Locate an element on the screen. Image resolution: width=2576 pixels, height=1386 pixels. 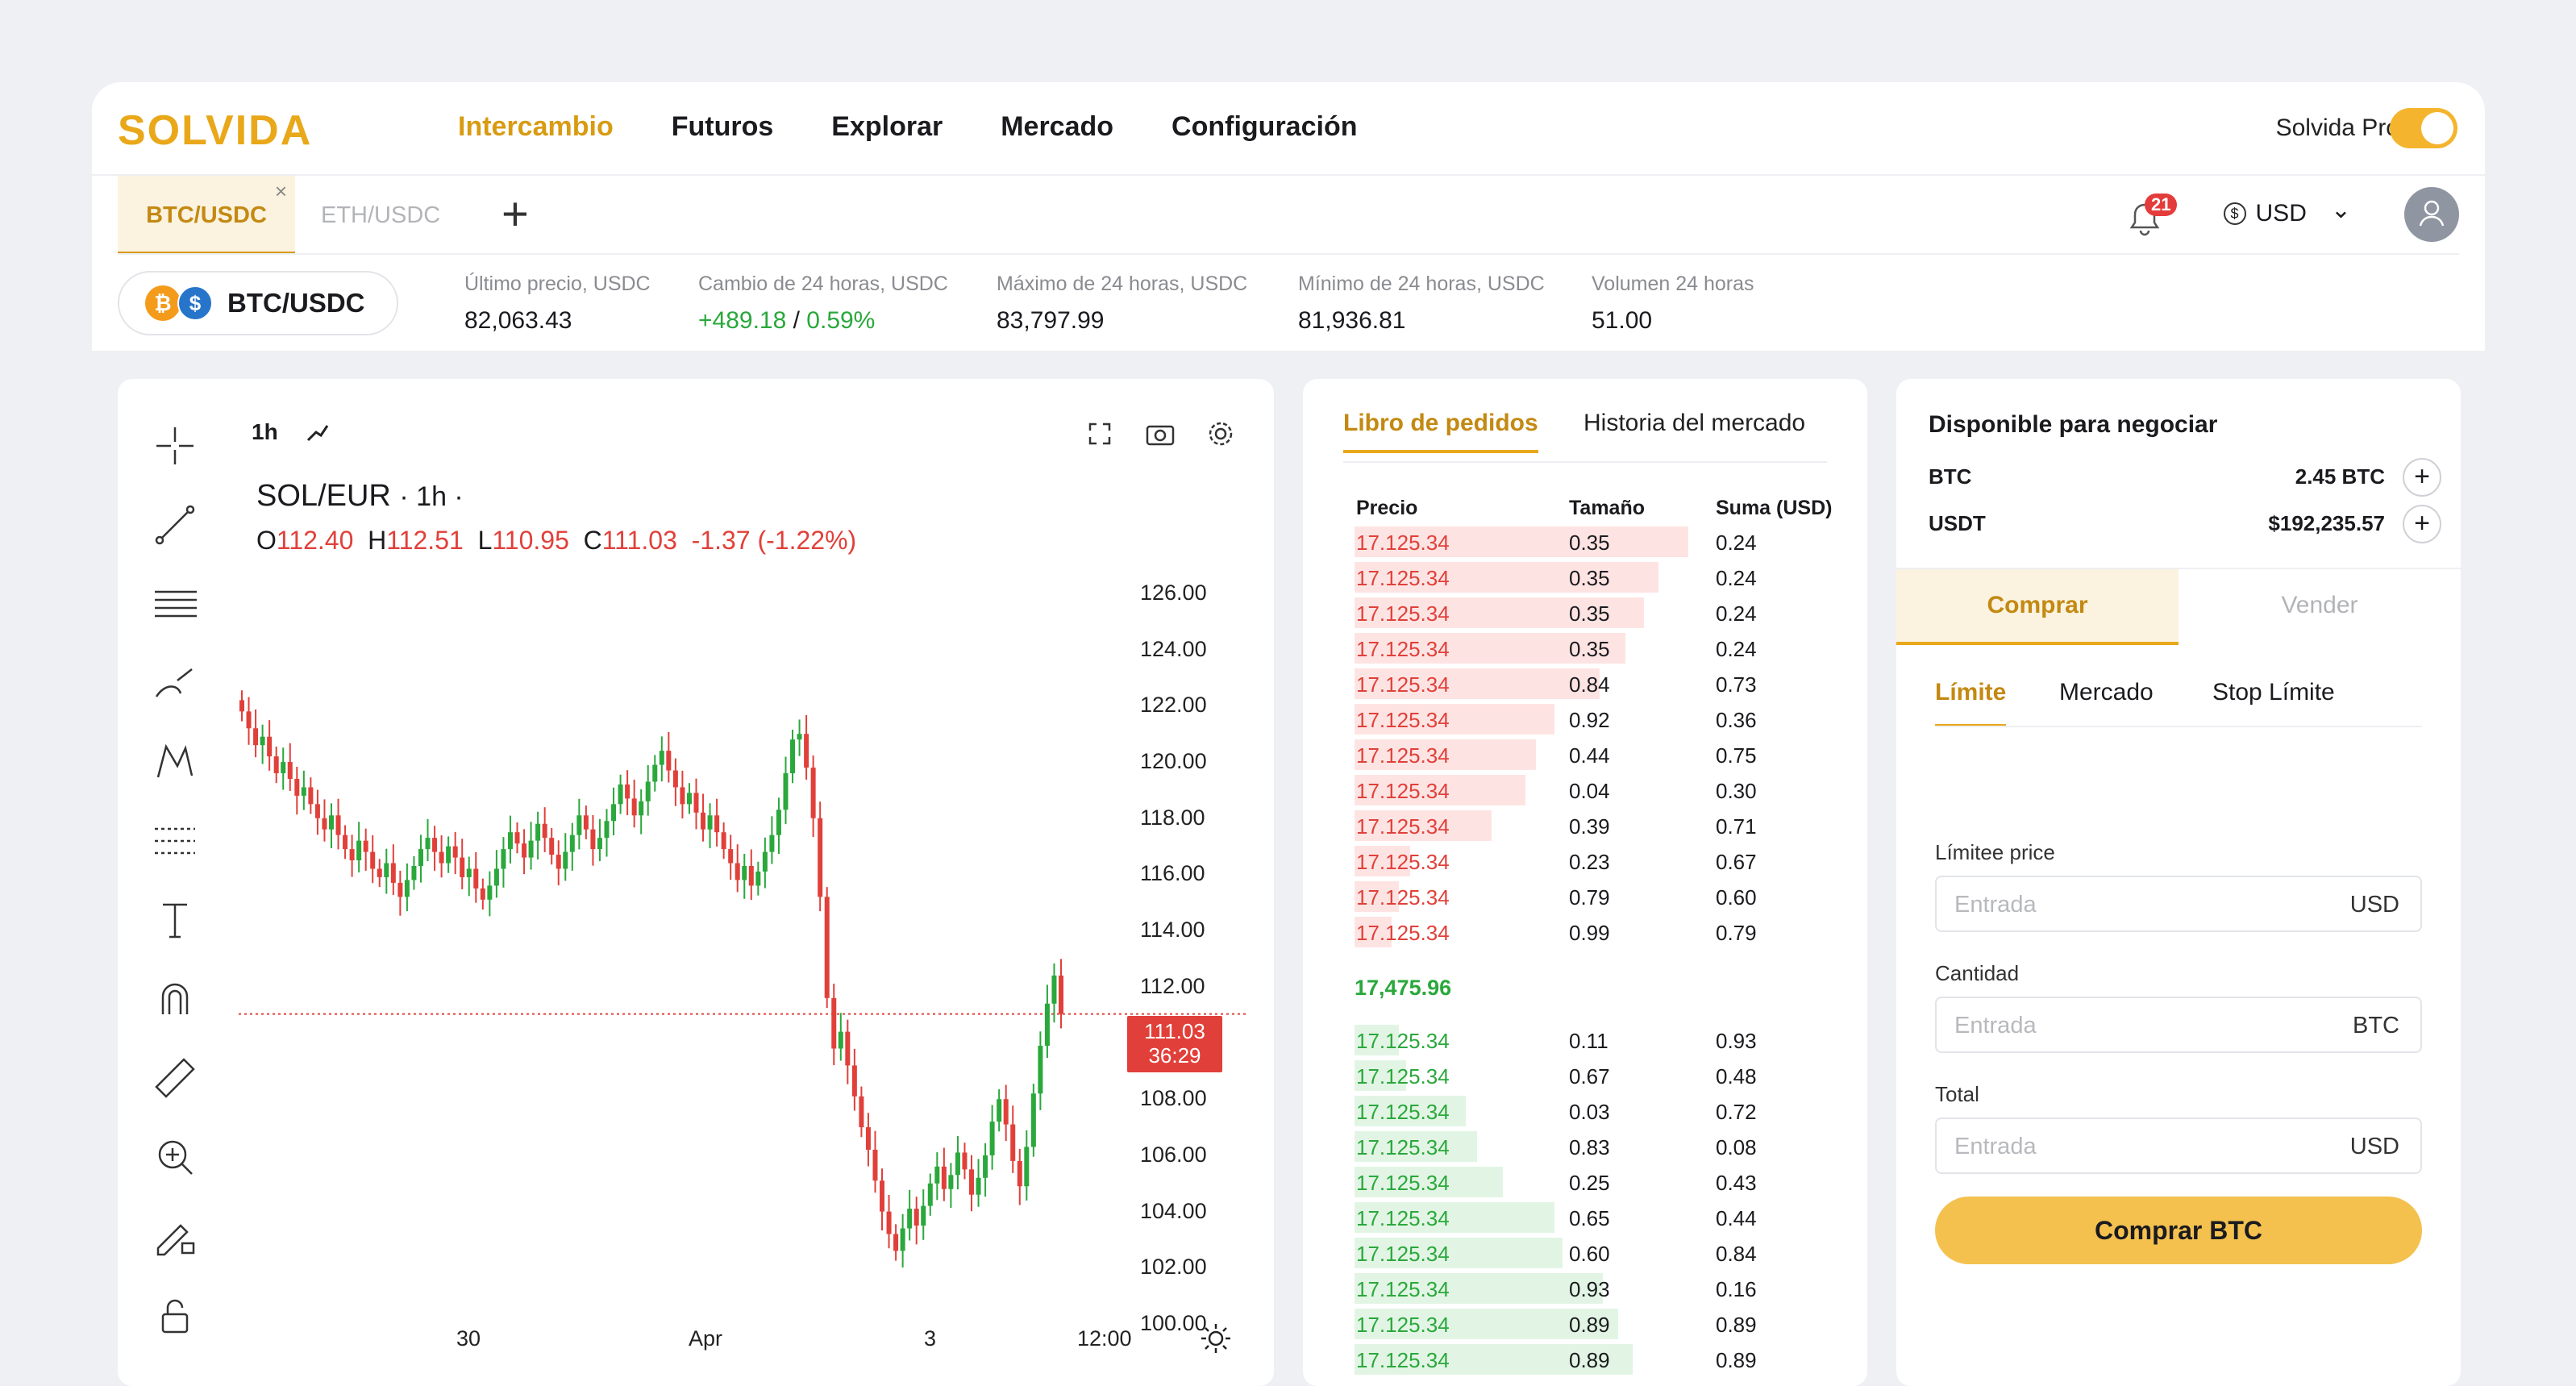
solvida-pro-toggle is located at coordinates (2423, 128).